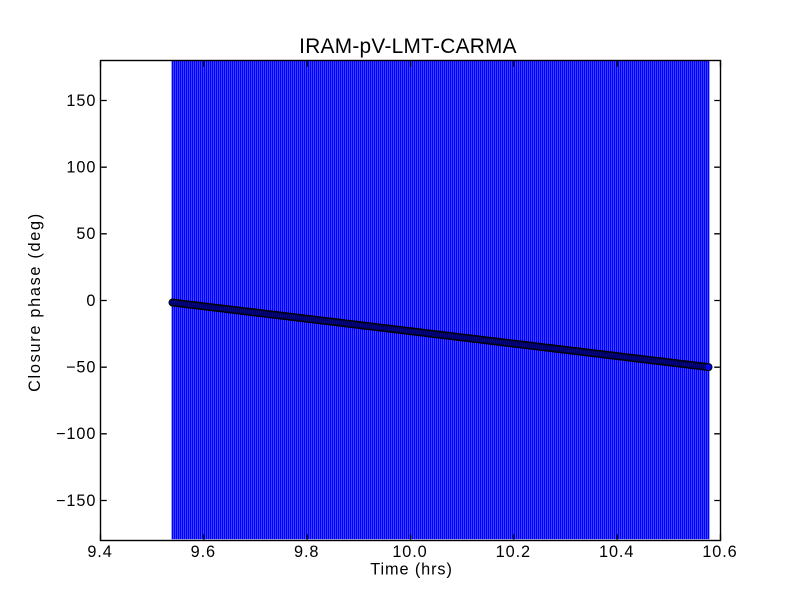  Describe the element at coordinates (76, 434) in the screenshot. I see `svg-text: −100` at that location.